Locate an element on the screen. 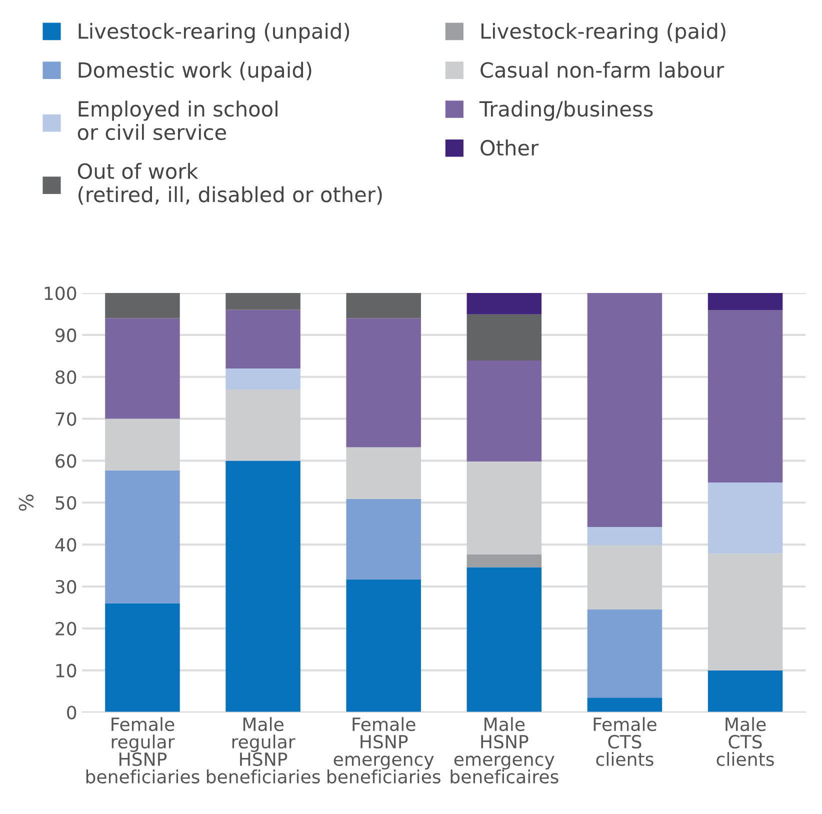 The height and width of the screenshot is (814, 822). y-tick-label: 0 is located at coordinates (71, 713).